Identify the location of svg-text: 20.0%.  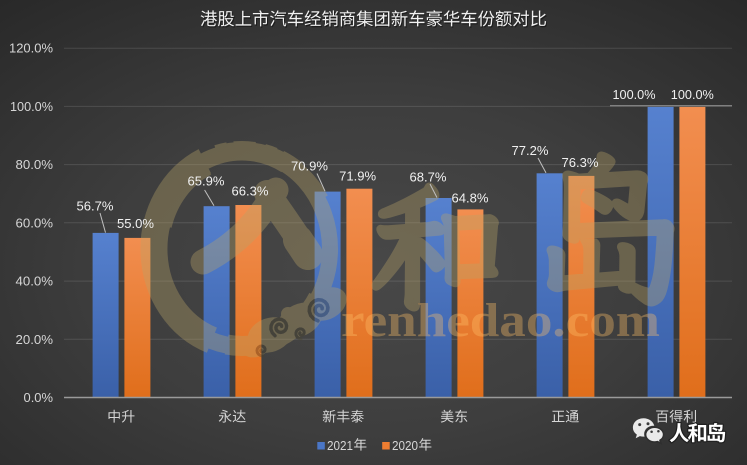
(35, 339).